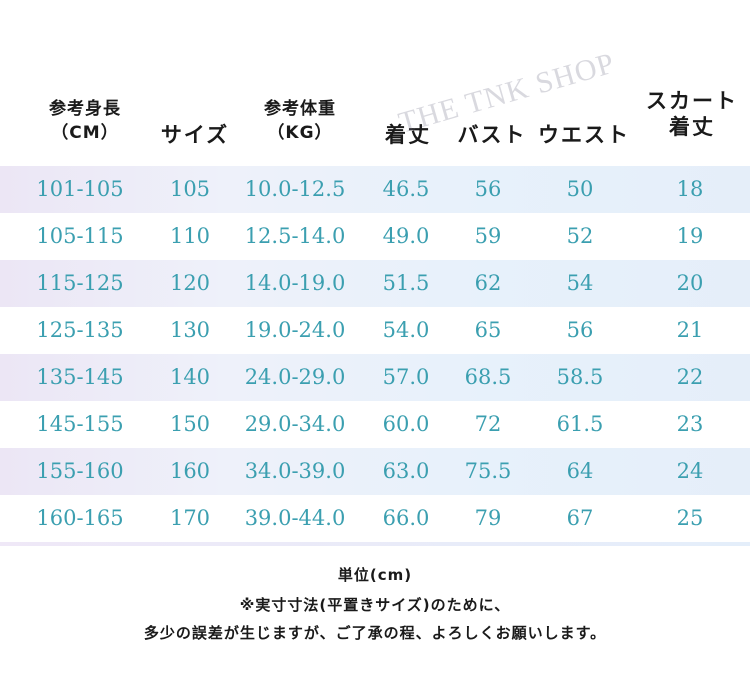 This screenshot has height=678, width=750. What do you see at coordinates (190, 330) in the screenshot?
I see `cell-size: 130` at bounding box center [190, 330].